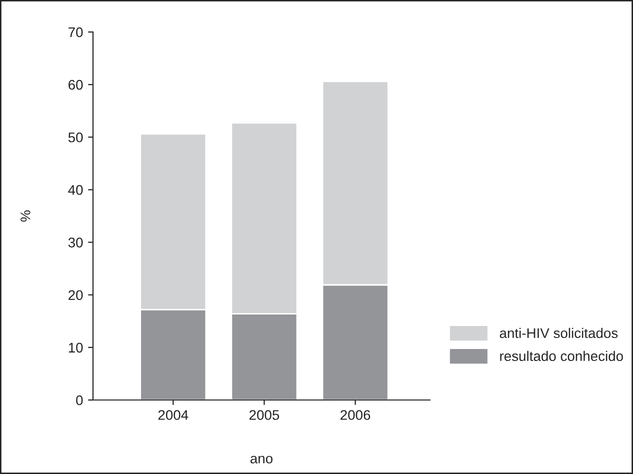 The width and height of the screenshot is (633, 474). What do you see at coordinates (75, 190) in the screenshot?
I see `y-tick-label: 40` at bounding box center [75, 190].